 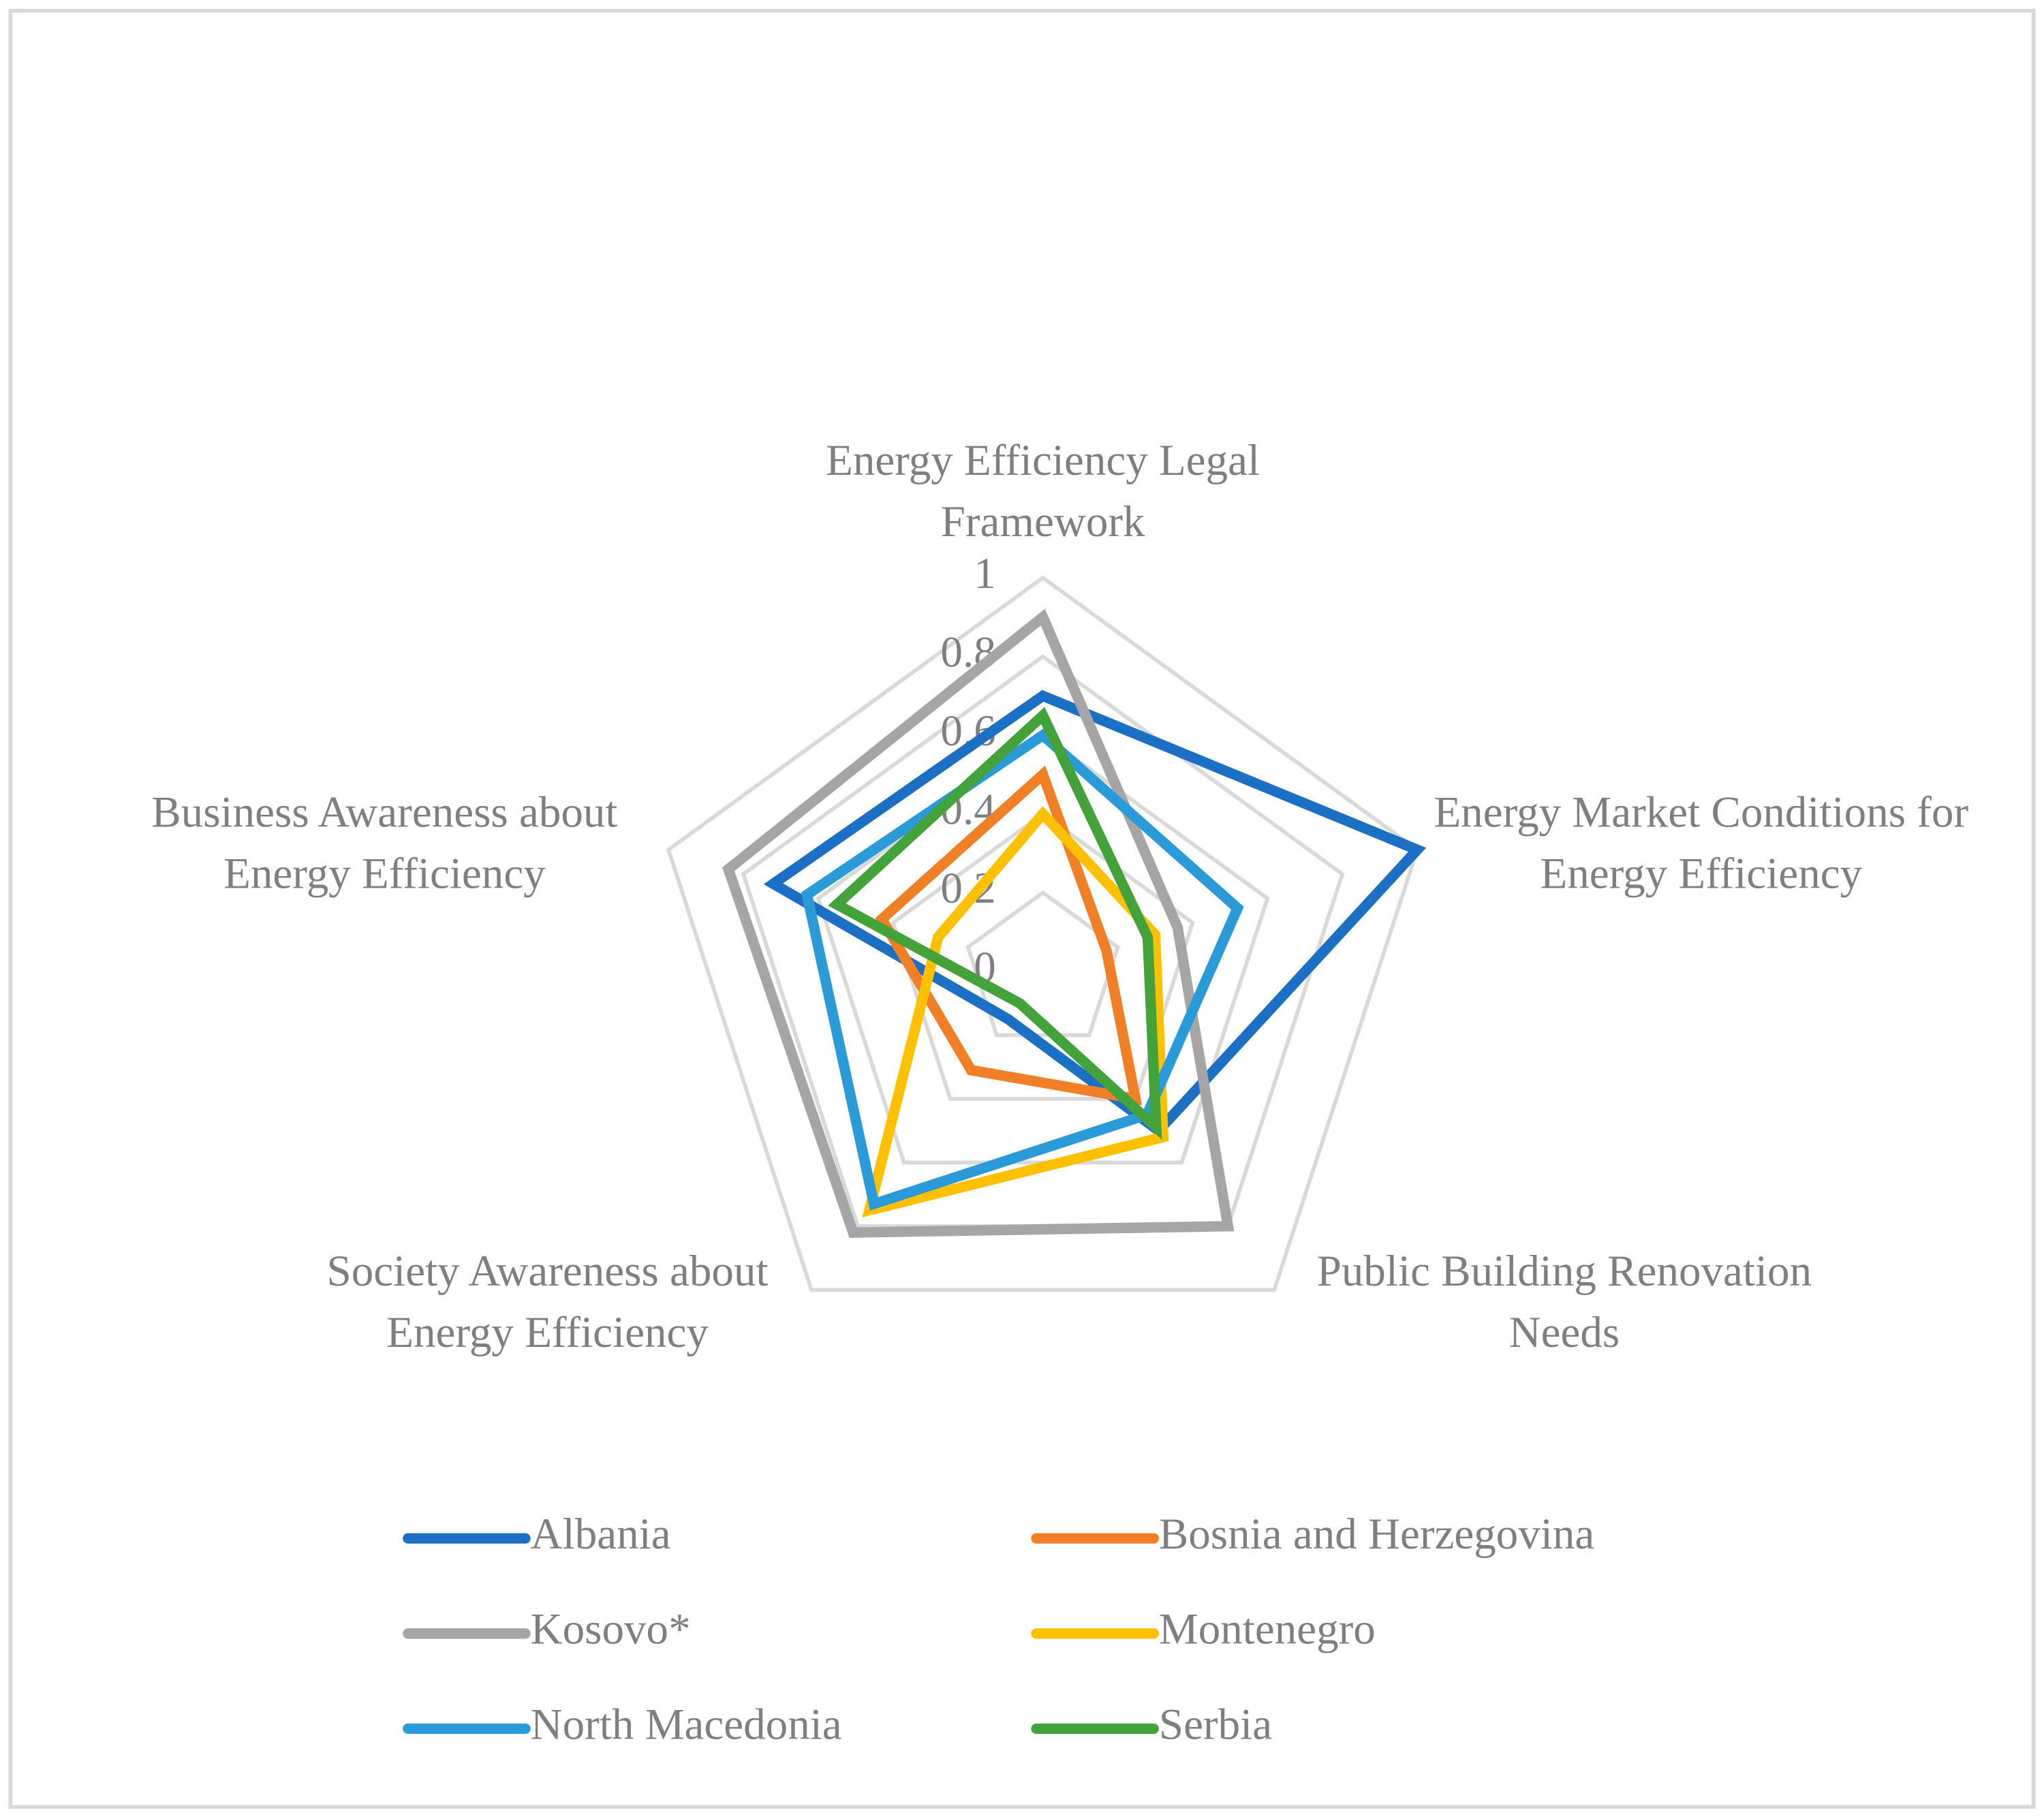 I want to click on tick-label: 0.8, so click(x=968, y=652).